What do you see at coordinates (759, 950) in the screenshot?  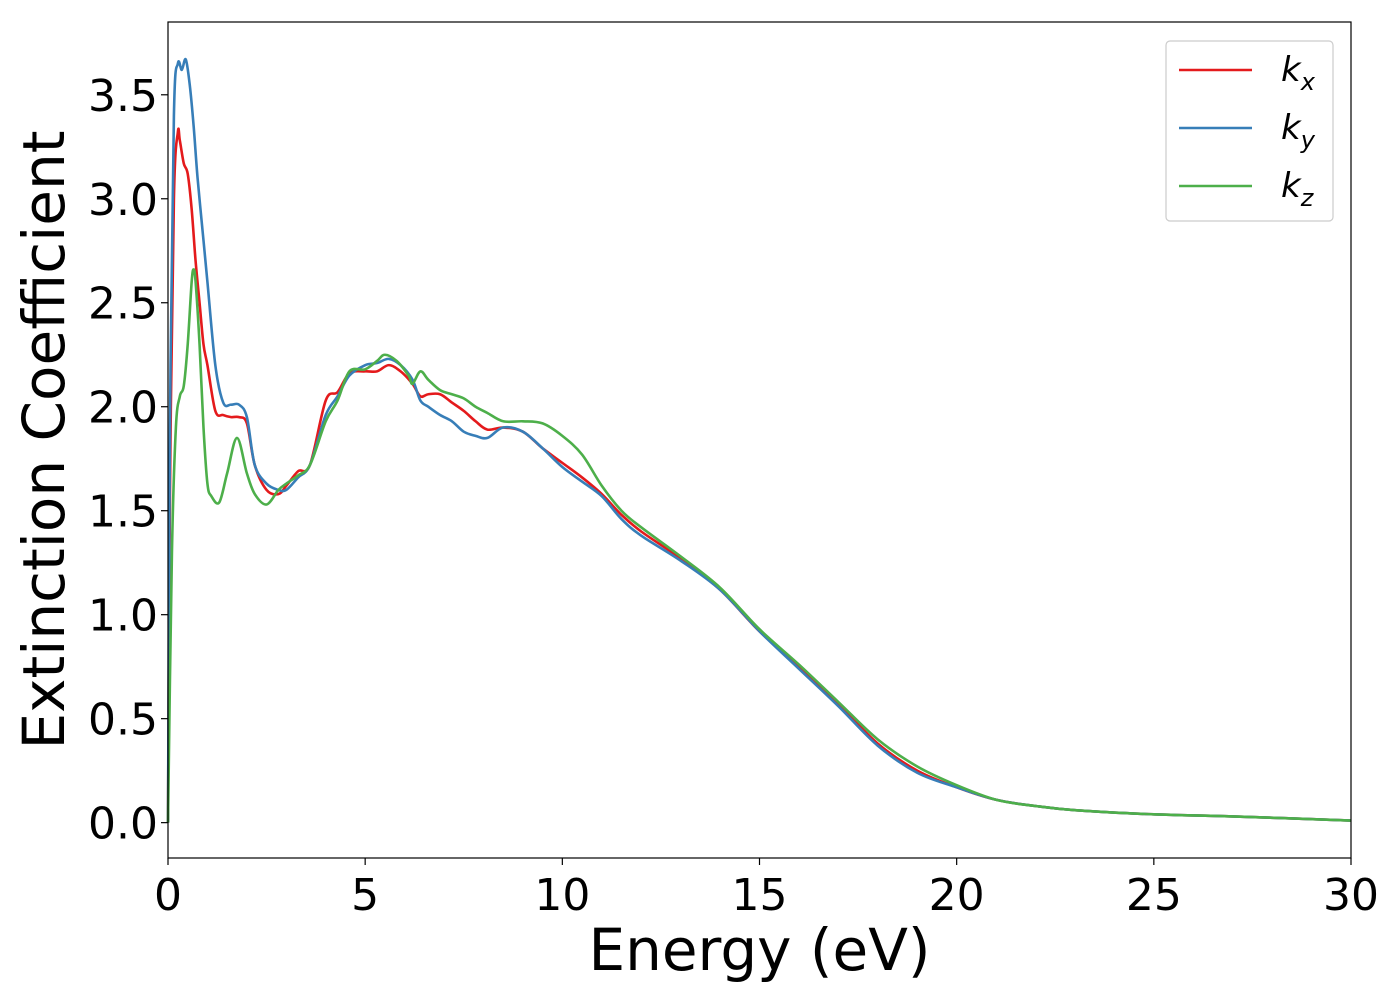 I see `x-axis-label: Energy (eV)` at bounding box center [759, 950].